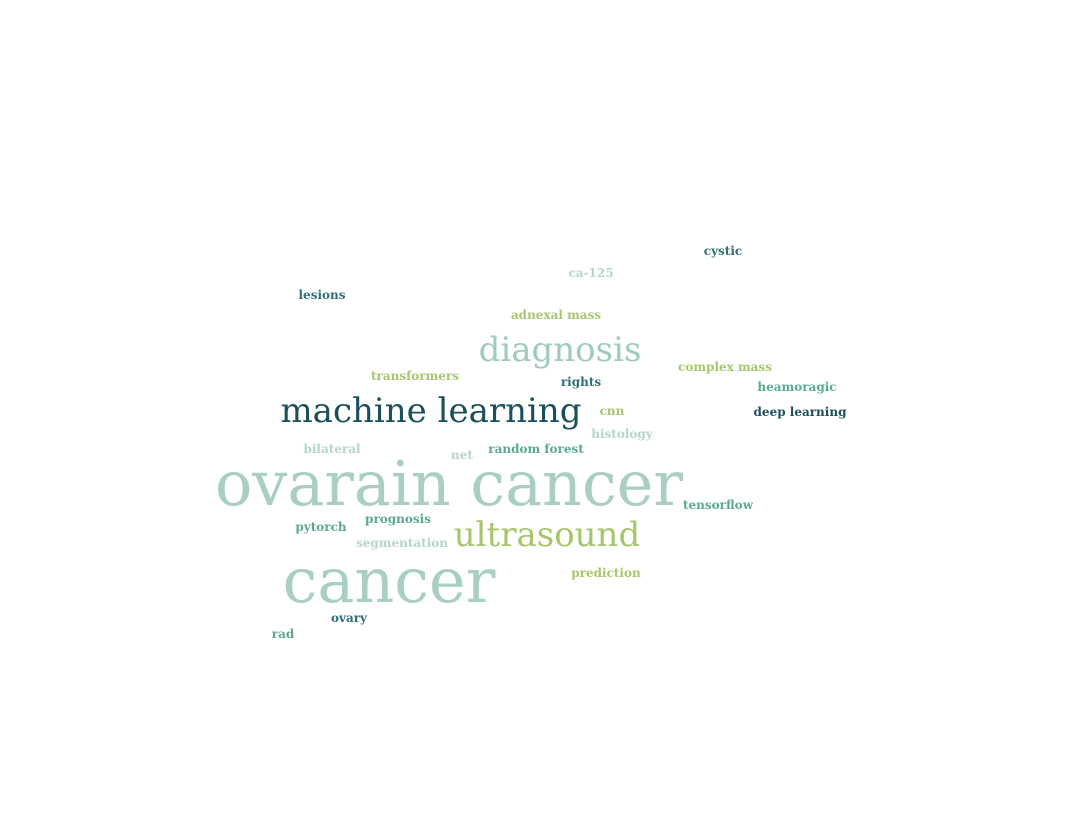 The width and height of the screenshot is (1080, 839). I want to click on word-bilateral: bilateral, so click(332, 449).